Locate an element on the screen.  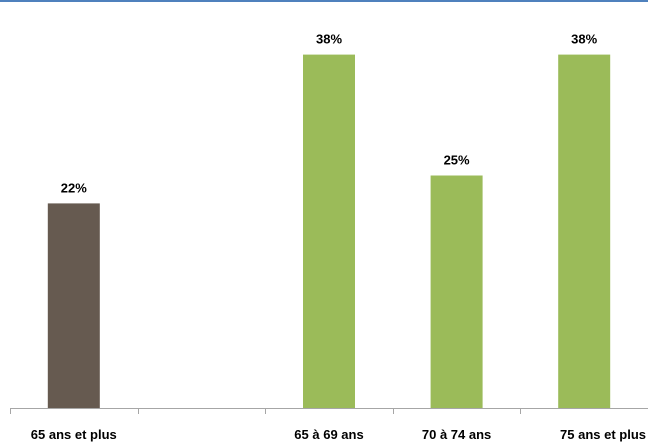
value-label-70-a-74-ans: 25% is located at coordinates (457, 160).